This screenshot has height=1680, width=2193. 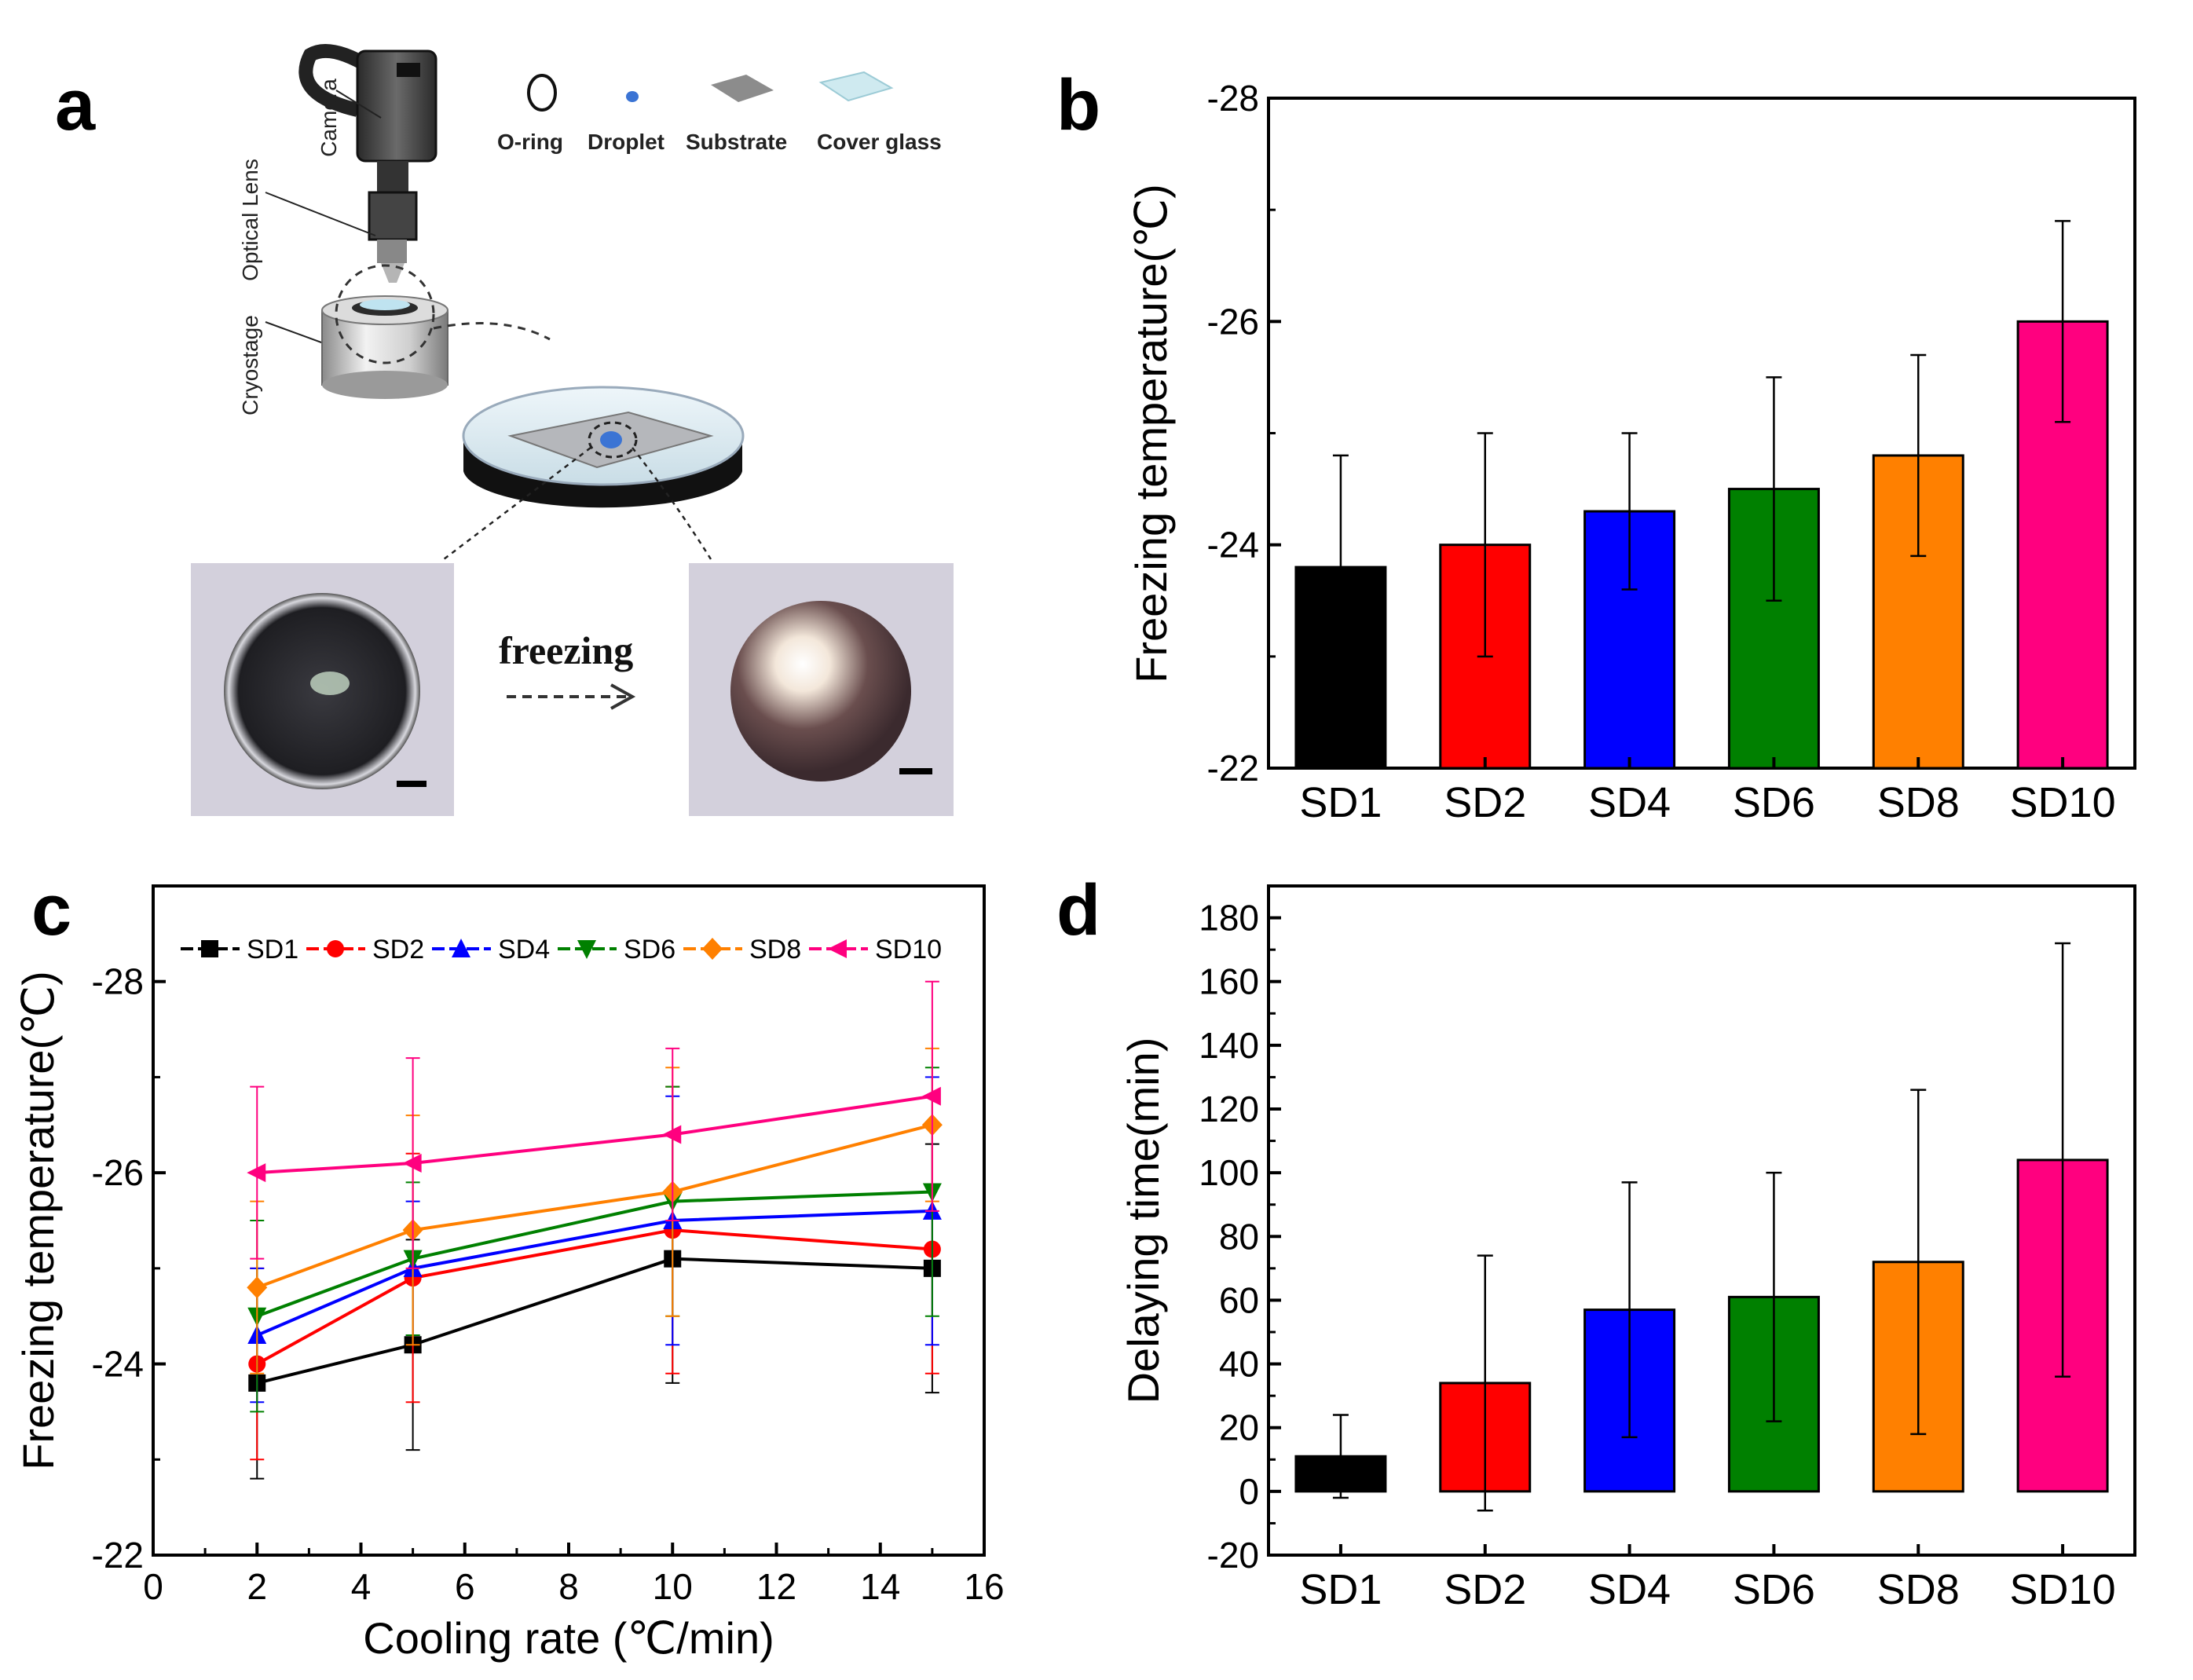 What do you see at coordinates (776, 1586) in the screenshot?
I see `c-xtick-label: 12` at bounding box center [776, 1586].